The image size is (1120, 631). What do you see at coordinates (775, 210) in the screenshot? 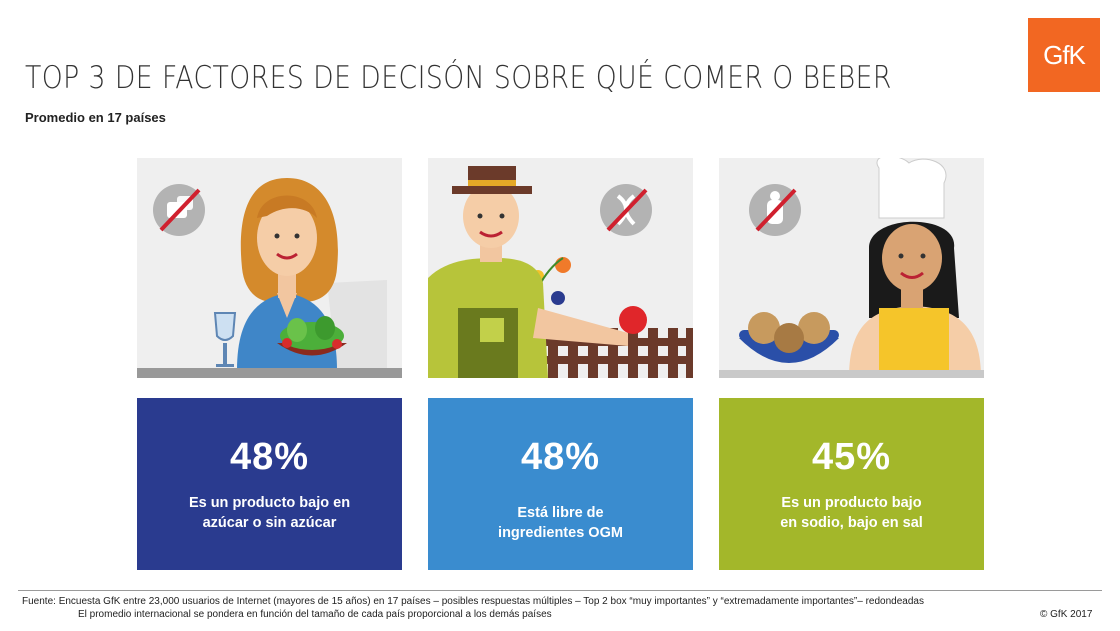
I see `no-salt-icon` at bounding box center [775, 210].